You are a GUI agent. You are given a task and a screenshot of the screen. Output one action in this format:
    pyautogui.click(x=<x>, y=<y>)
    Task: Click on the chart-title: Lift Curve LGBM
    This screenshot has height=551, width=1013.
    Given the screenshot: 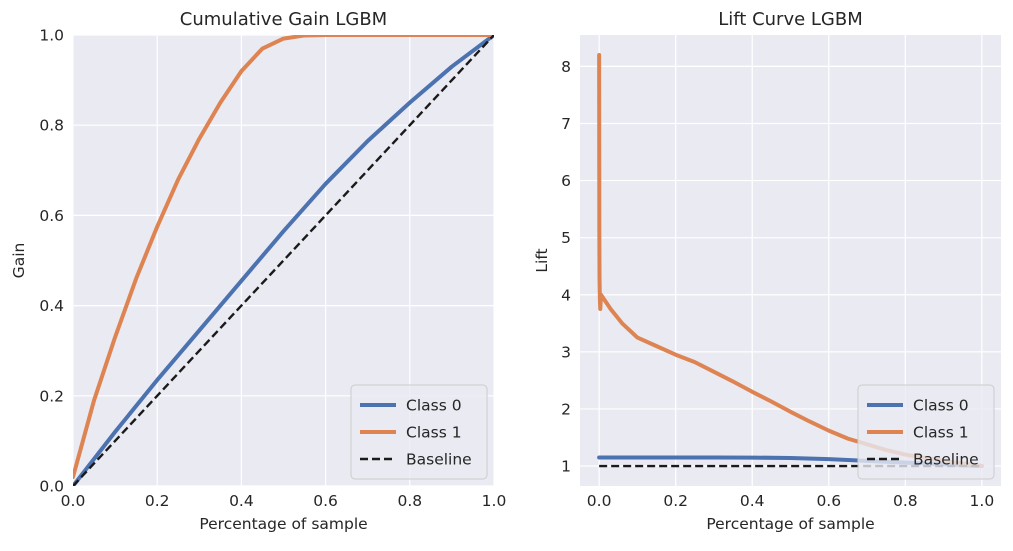 What is the action you would take?
    pyautogui.click(x=790, y=19)
    